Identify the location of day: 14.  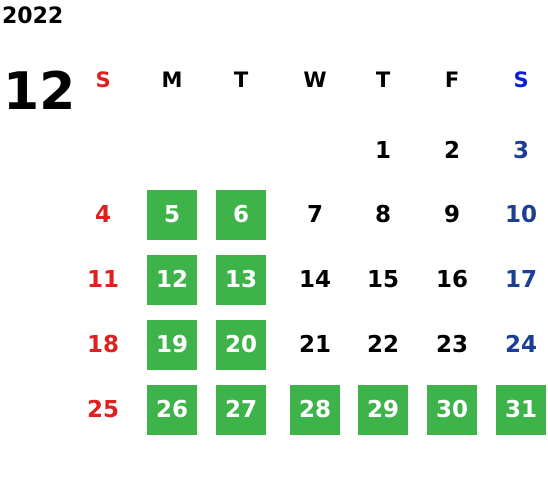
(314, 280).